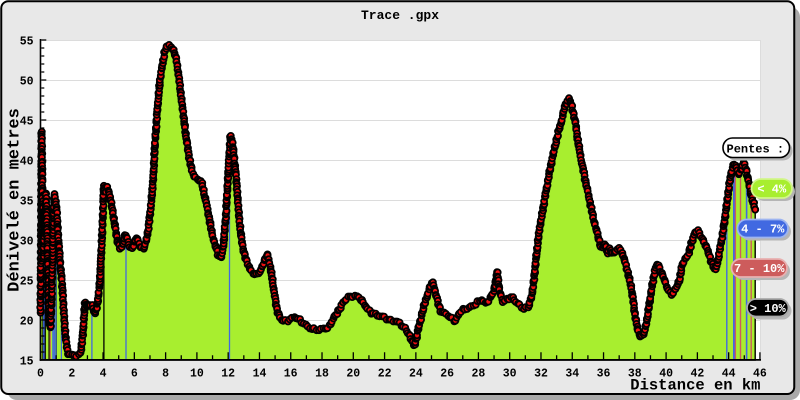 This screenshot has height=400, width=800. I want to click on svg-text: 15, so click(27, 361).